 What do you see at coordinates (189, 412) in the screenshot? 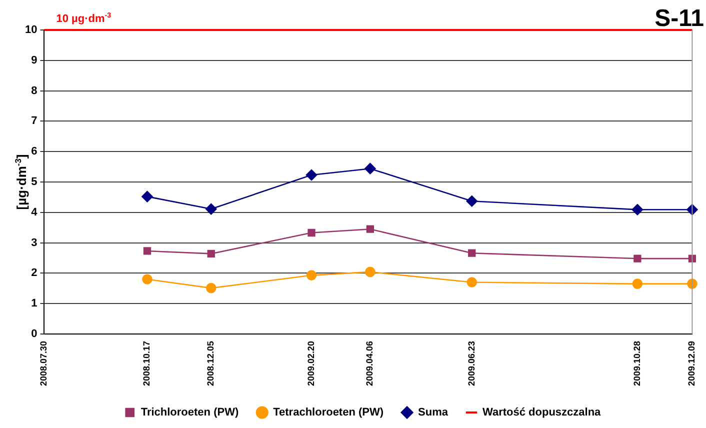
I see `legend-label: Trichloroeten (PW)` at bounding box center [189, 412].